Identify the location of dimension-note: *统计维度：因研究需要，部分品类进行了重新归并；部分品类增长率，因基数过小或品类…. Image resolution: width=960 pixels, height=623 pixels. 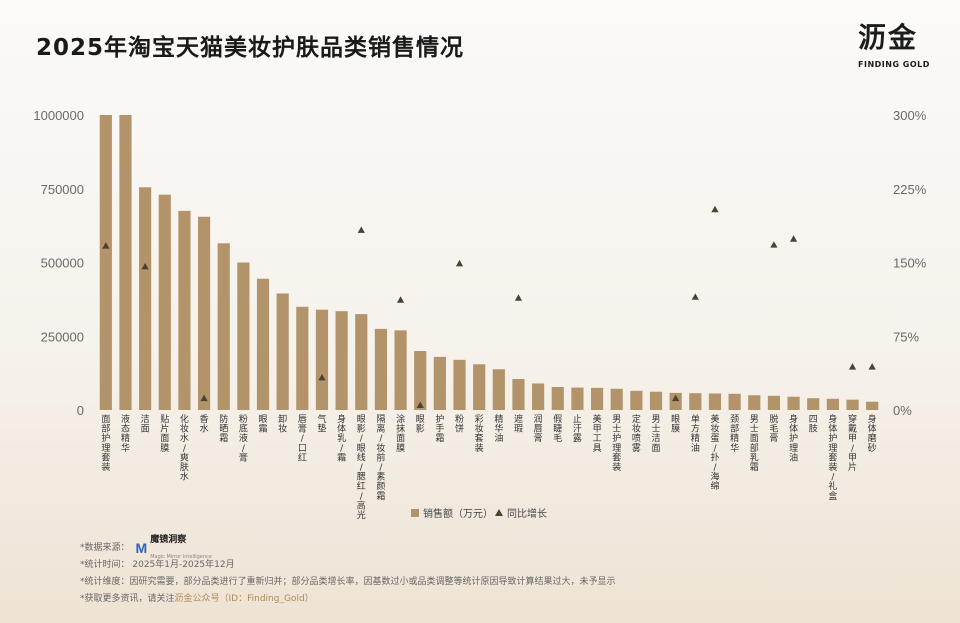
(348, 582).